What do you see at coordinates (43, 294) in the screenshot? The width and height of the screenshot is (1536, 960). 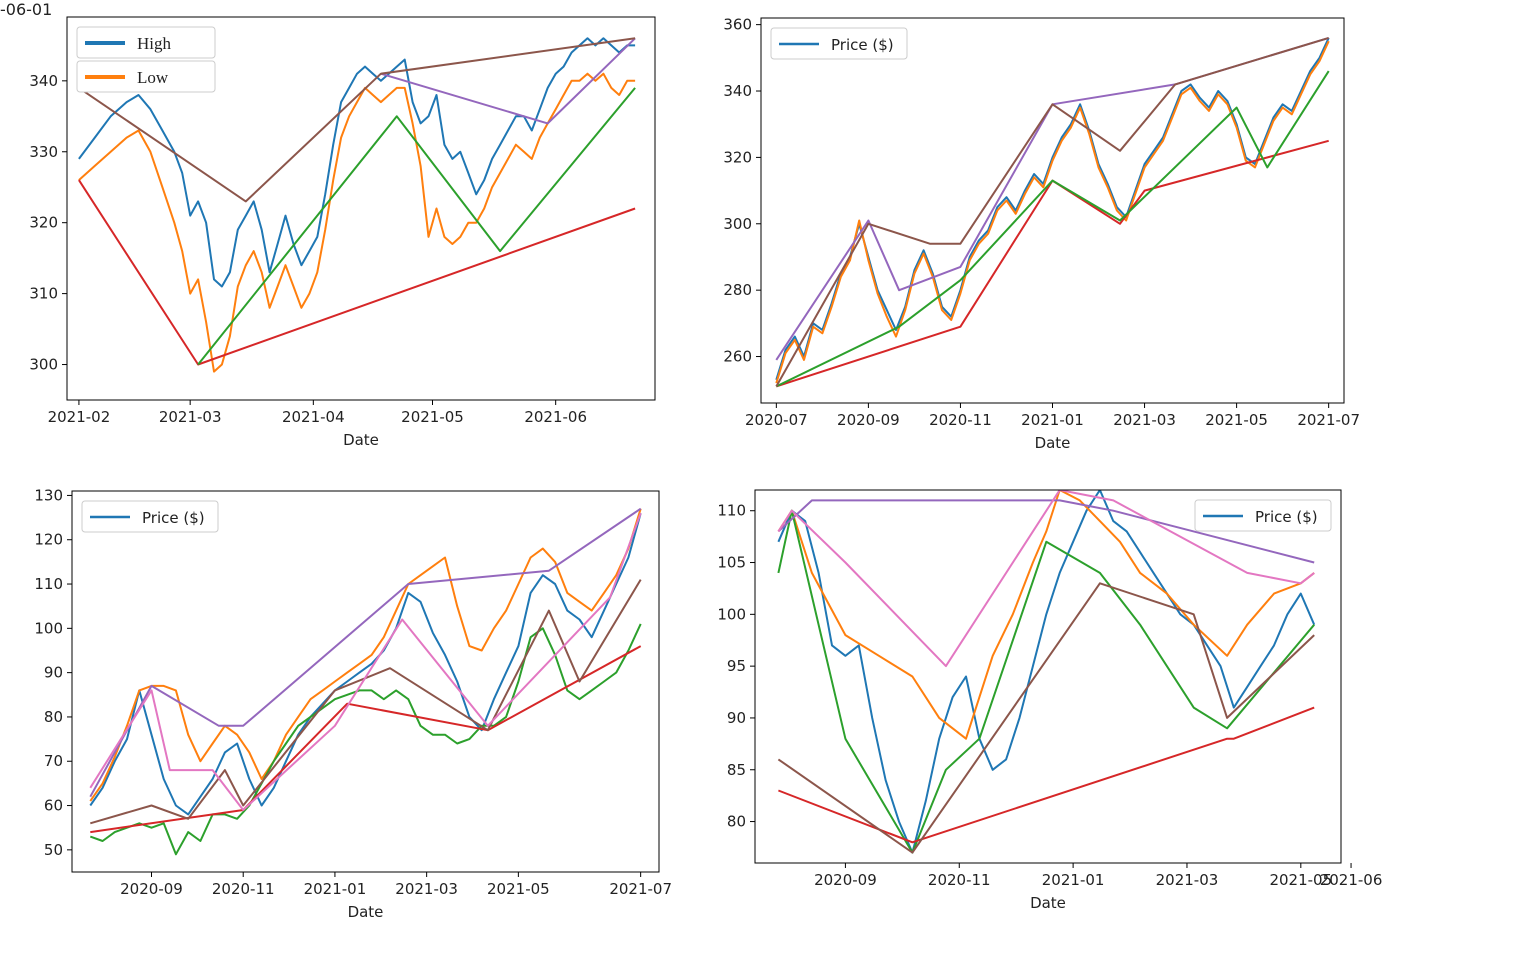 I see `y-tick-label: 310` at bounding box center [43, 294].